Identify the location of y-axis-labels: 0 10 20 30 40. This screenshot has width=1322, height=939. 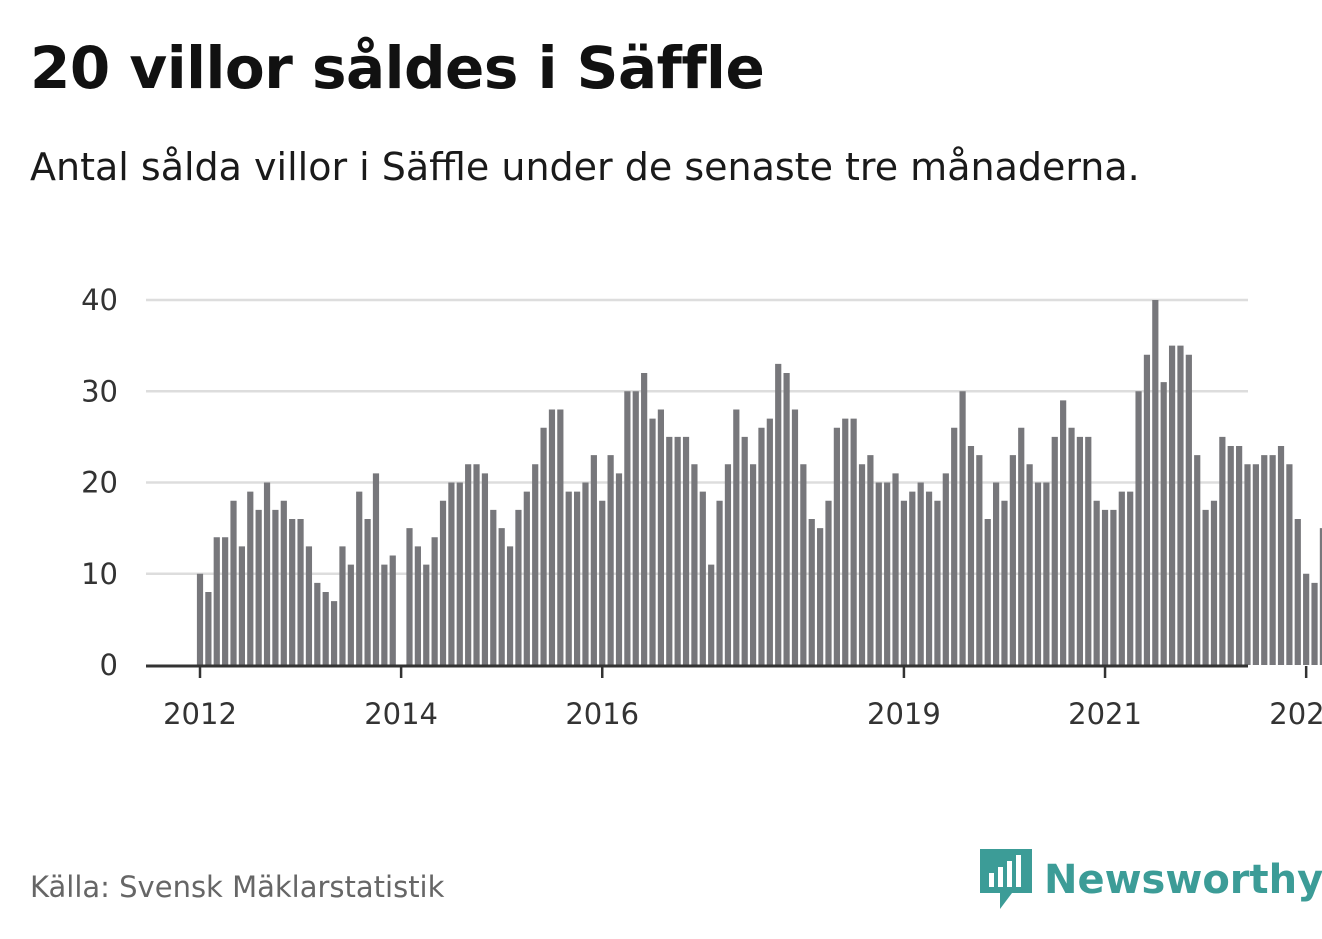
(99, 482).